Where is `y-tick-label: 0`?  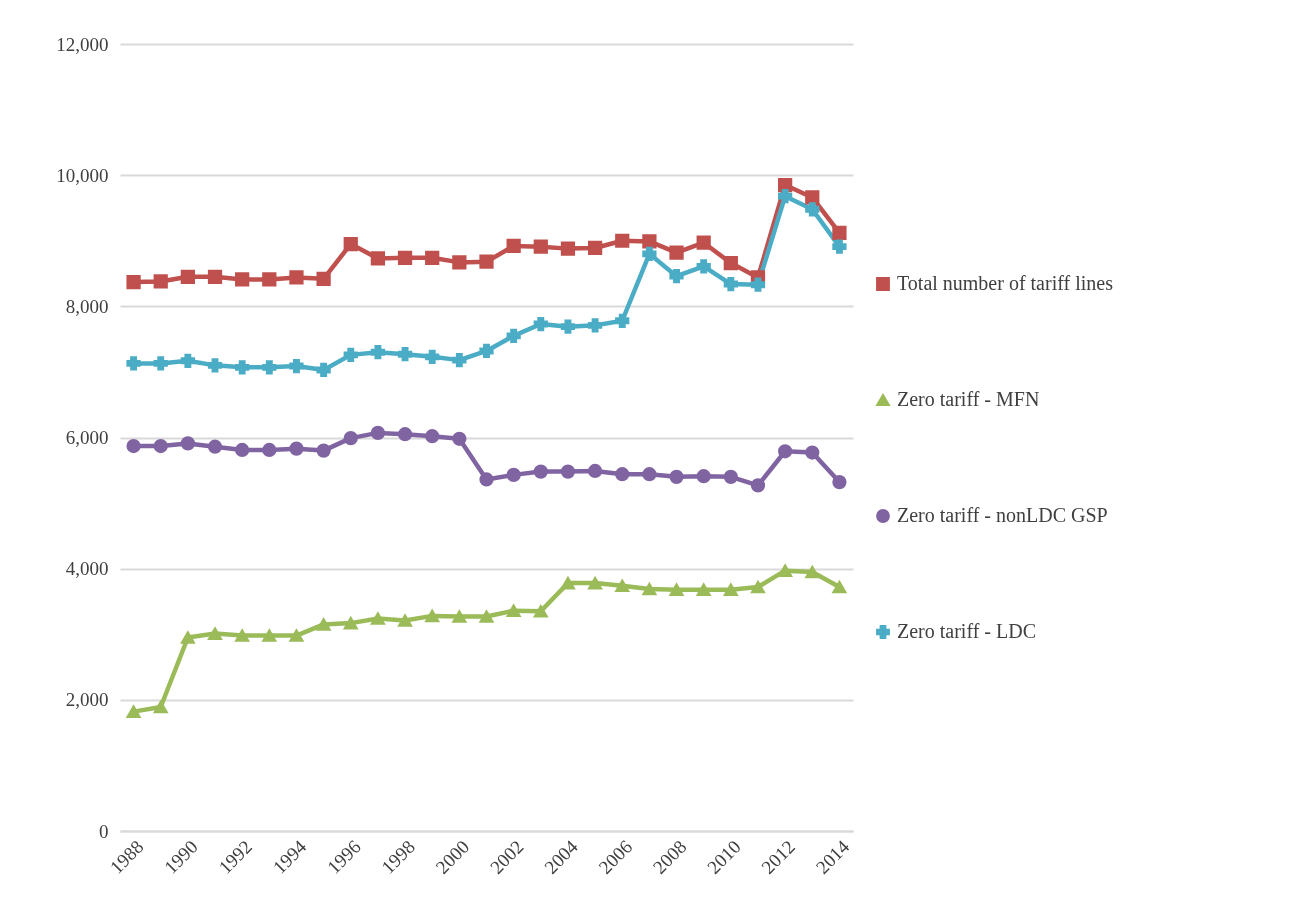 y-tick-label: 0 is located at coordinates (104, 831).